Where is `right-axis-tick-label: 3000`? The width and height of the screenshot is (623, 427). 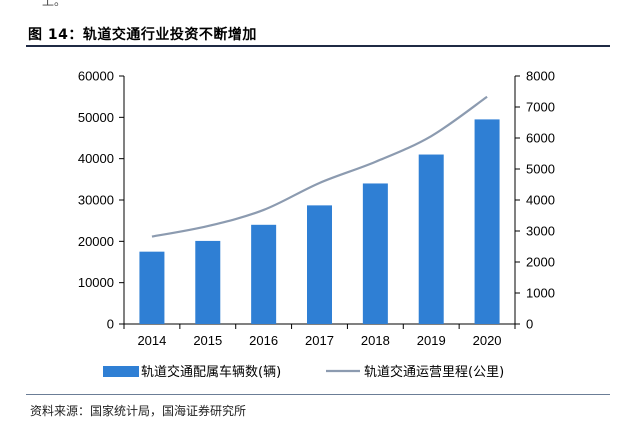 right-axis-tick-label: 3000 is located at coordinates (540, 231).